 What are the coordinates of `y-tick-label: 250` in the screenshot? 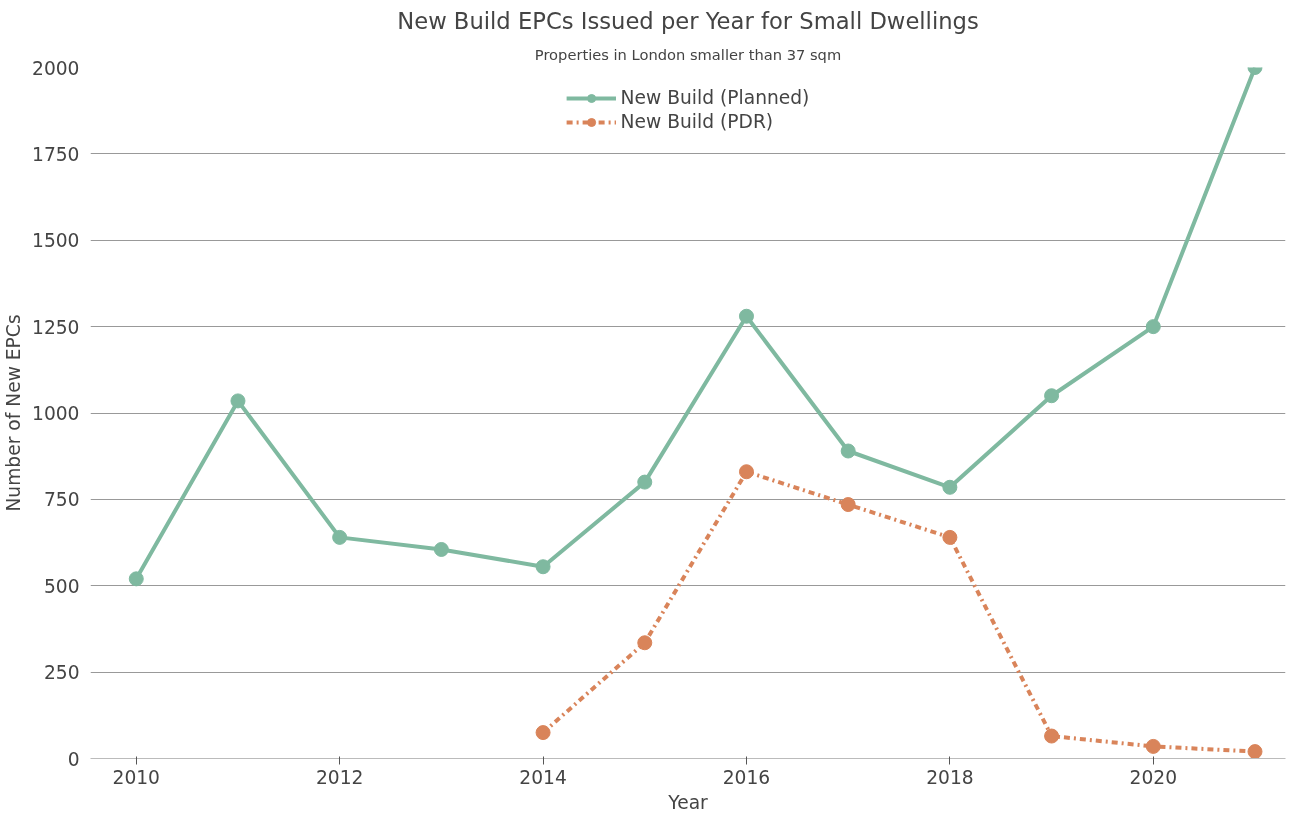 It's located at (61, 673).